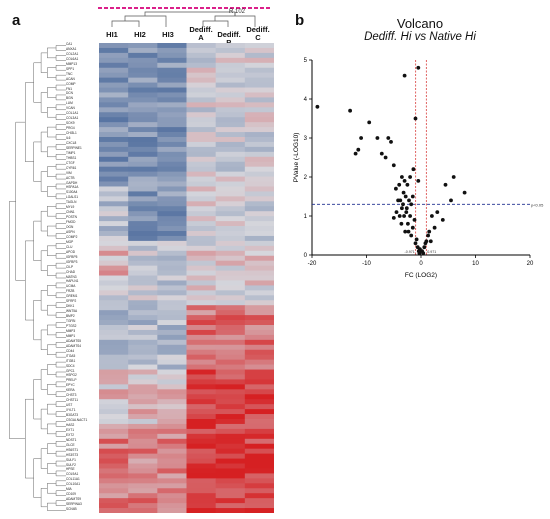  I want to click on y-tick-label: 4, so click(306, 100).